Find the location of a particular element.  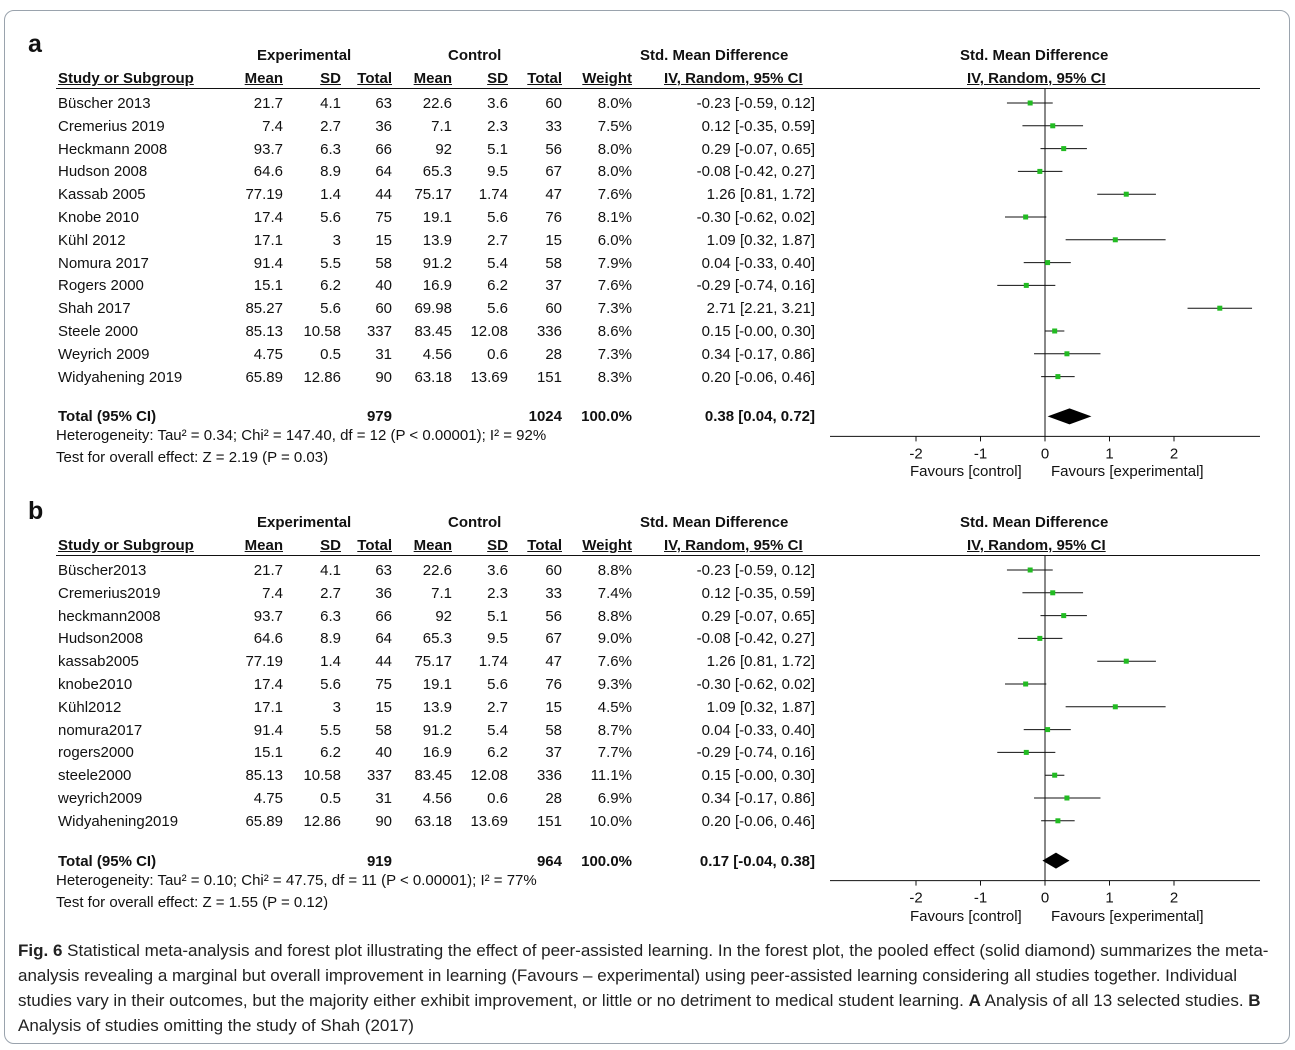

study-row-ctrl-mean: 16.9 is located at coordinates (437, 286).